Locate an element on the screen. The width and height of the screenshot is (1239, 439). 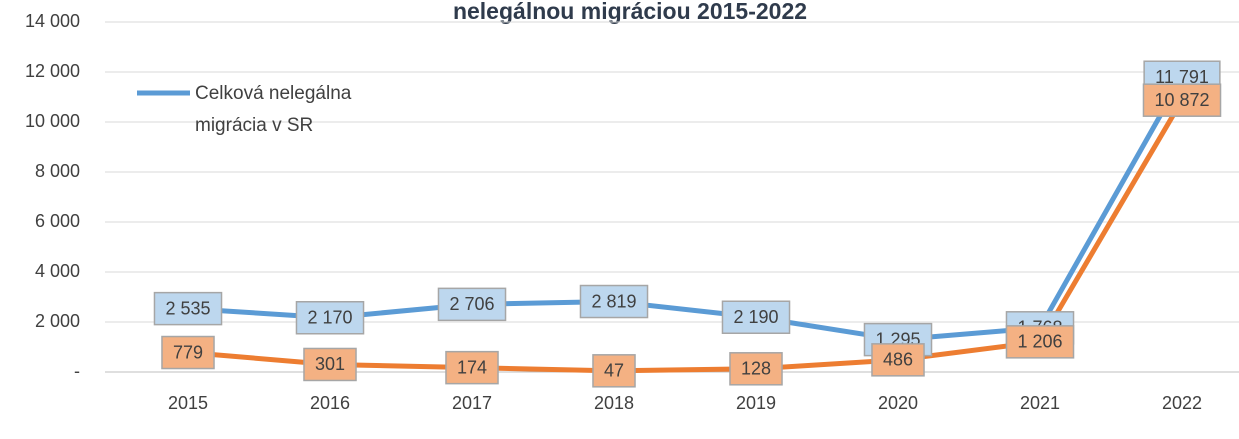
y-tick-label: 2 000 is located at coordinates (57, 321).